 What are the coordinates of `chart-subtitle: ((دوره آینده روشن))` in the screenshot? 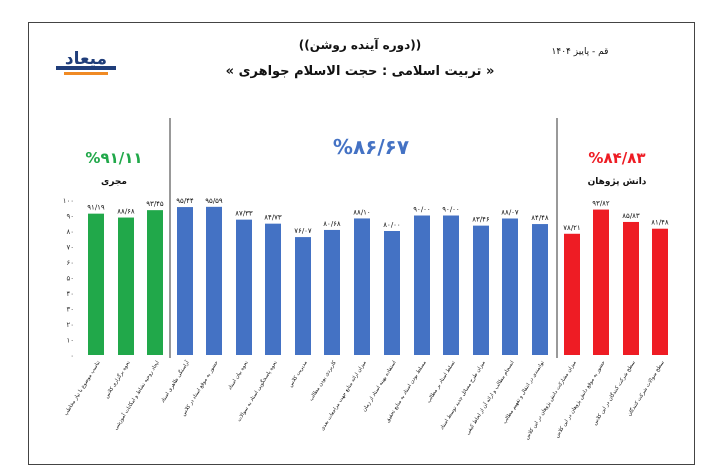 It's located at (360, 45).